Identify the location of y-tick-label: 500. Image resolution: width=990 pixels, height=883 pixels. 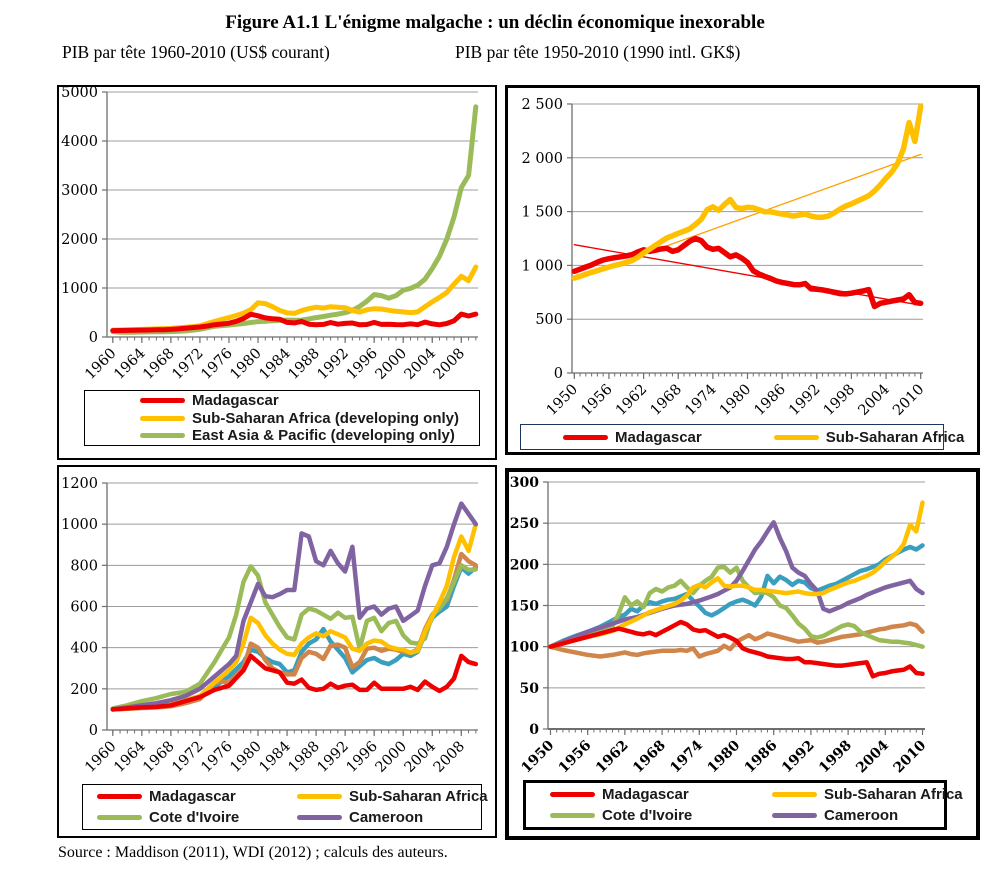
(549, 320).